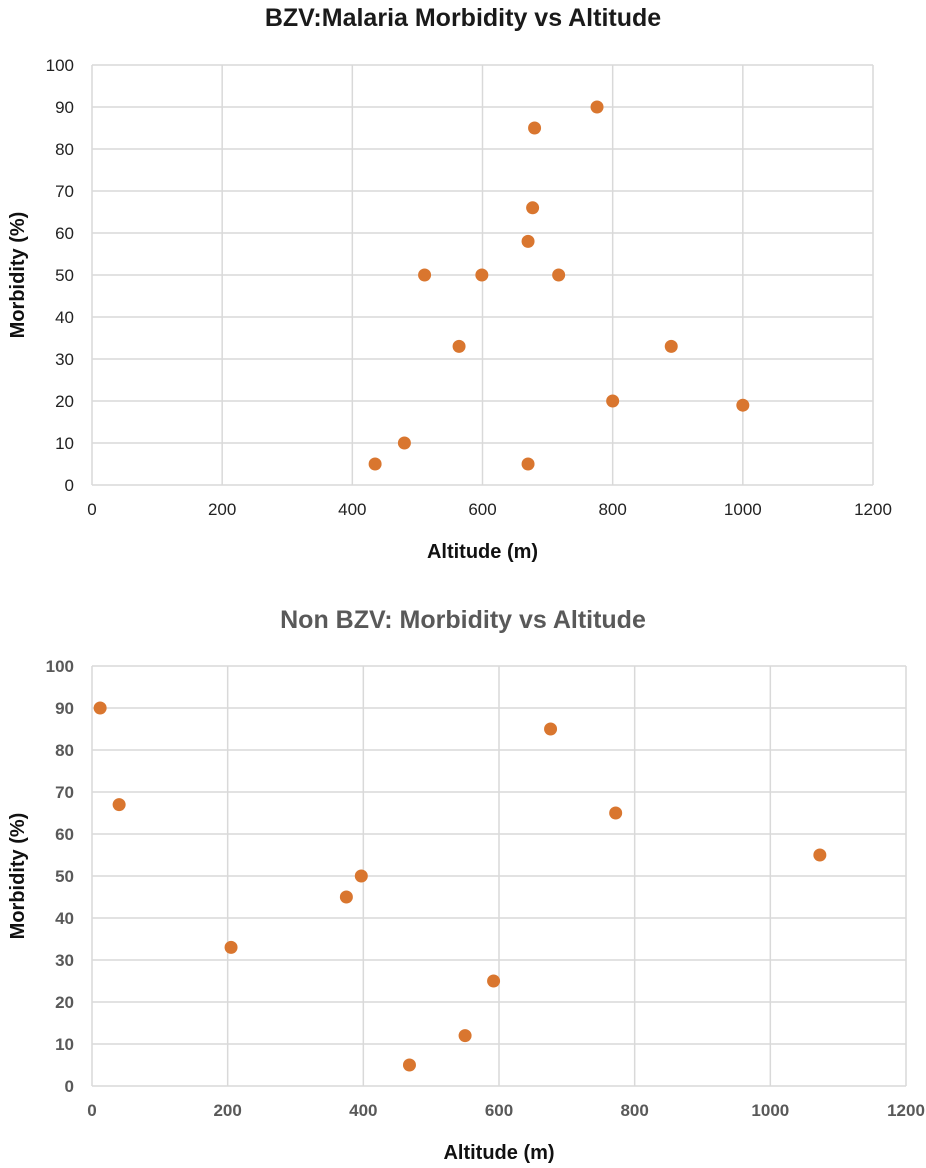  What do you see at coordinates (463, 18) in the screenshot?
I see `chart-title: BZV:Malaria Morbidity vs Altitude` at bounding box center [463, 18].